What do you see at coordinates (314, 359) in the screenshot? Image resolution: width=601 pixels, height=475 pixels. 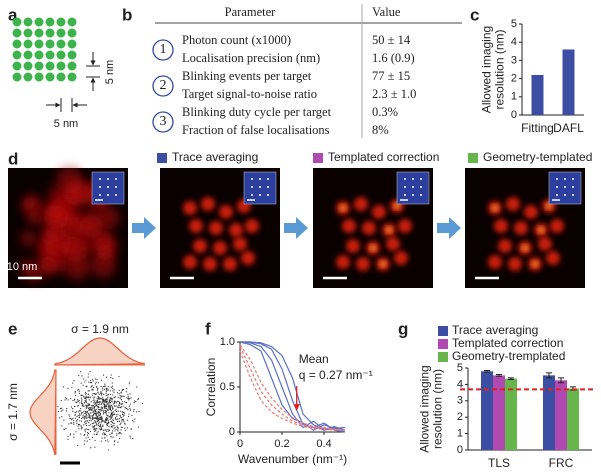 I see `annotation: Mean` at bounding box center [314, 359].